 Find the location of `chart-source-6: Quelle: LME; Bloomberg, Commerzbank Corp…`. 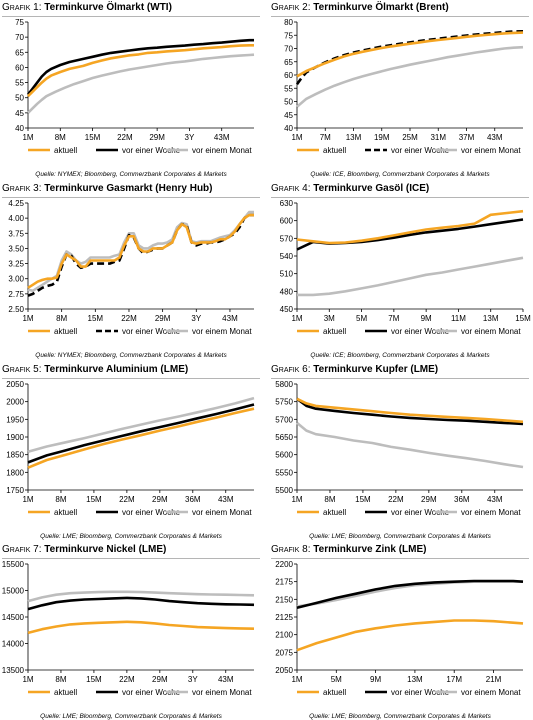

chart-source-6: Quelle: LME; Bloomberg, Commerzbank Corp… is located at coordinates (400, 536).